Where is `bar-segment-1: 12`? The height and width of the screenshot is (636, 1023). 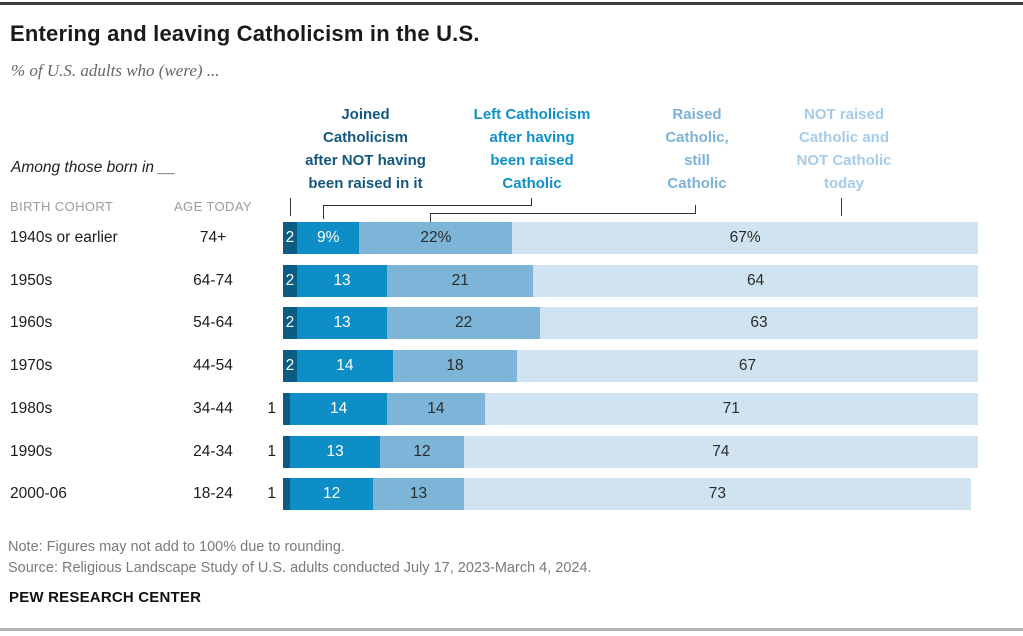
bar-segment-1: 12 is located at coordinates (331, 494).